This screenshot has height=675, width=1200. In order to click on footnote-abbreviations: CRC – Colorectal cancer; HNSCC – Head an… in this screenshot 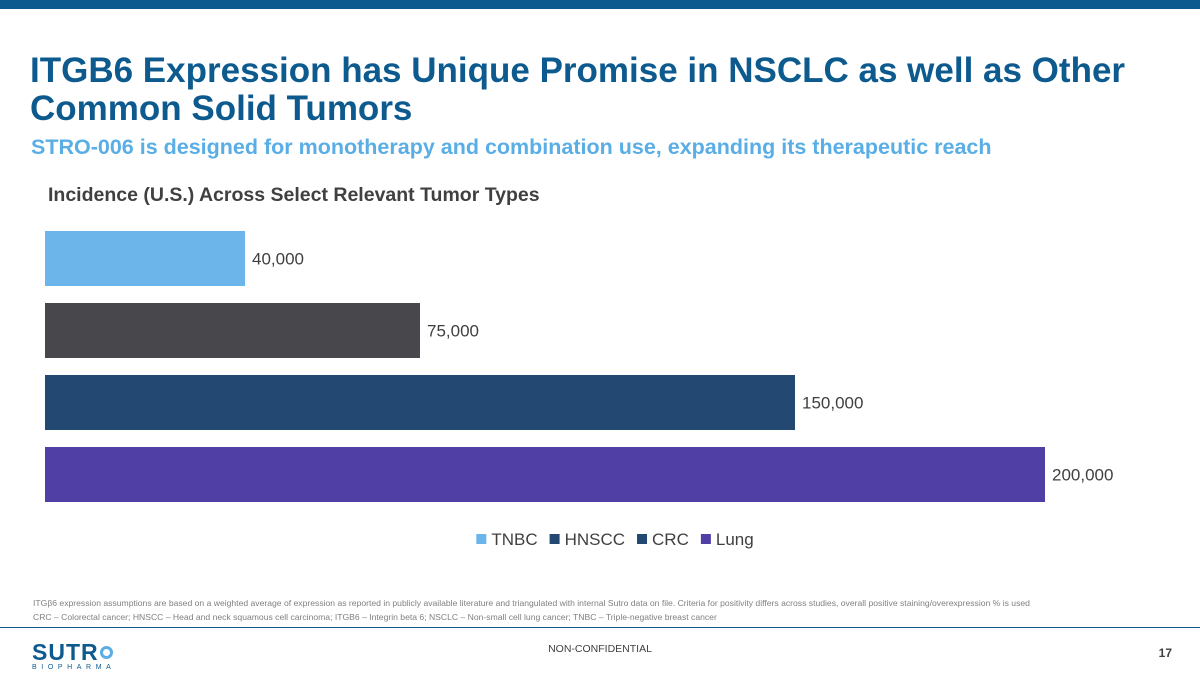, I will do `click(375, 617)`.